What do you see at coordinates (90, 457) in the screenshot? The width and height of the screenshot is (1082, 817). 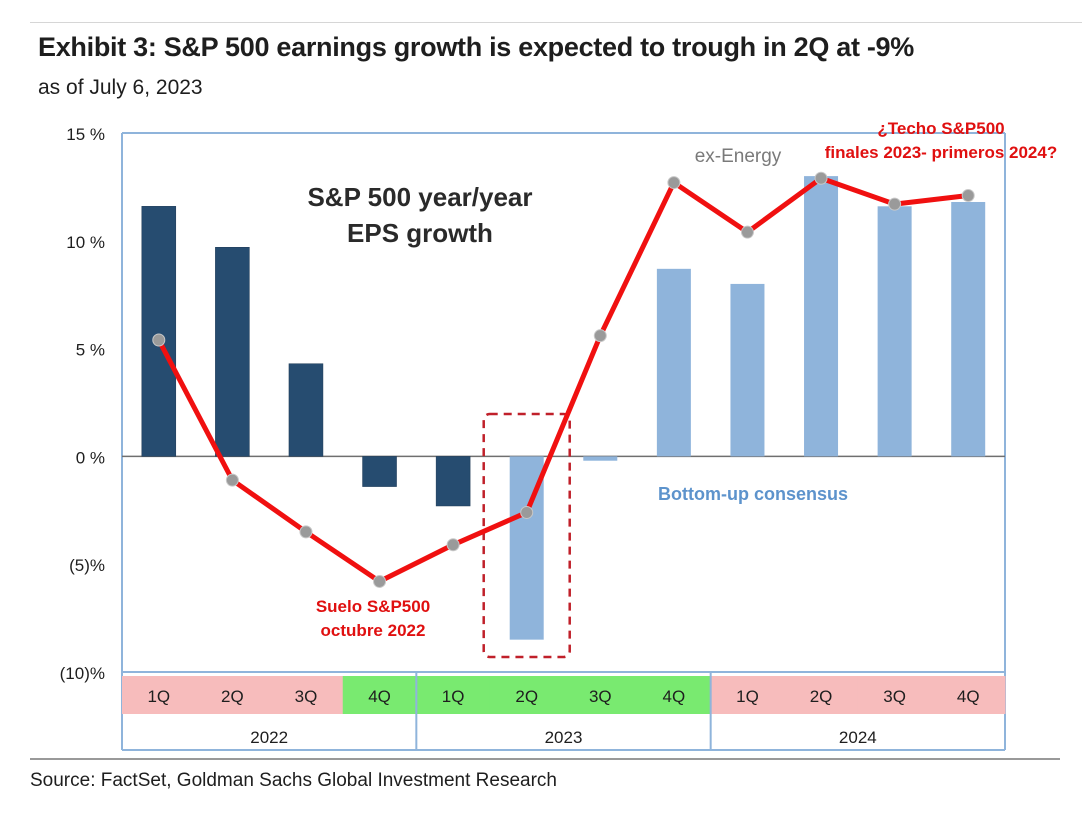 I see `y-tick-label: 0 %` at bounding box center [90, 457].